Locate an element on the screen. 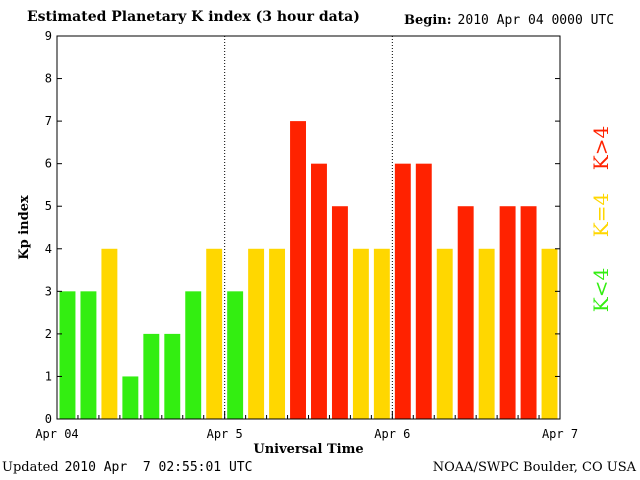 Image resolution: width=640 pixels, height=480 pixels. updated-value: 2010 Apr 7 02:55:01 UTC is located at coordinates (158, 467).